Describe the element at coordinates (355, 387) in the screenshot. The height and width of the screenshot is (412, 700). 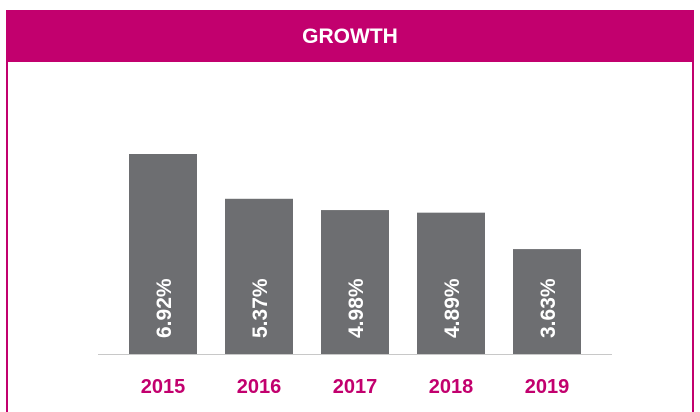
I see `x-tick-label: 2017` at that location.